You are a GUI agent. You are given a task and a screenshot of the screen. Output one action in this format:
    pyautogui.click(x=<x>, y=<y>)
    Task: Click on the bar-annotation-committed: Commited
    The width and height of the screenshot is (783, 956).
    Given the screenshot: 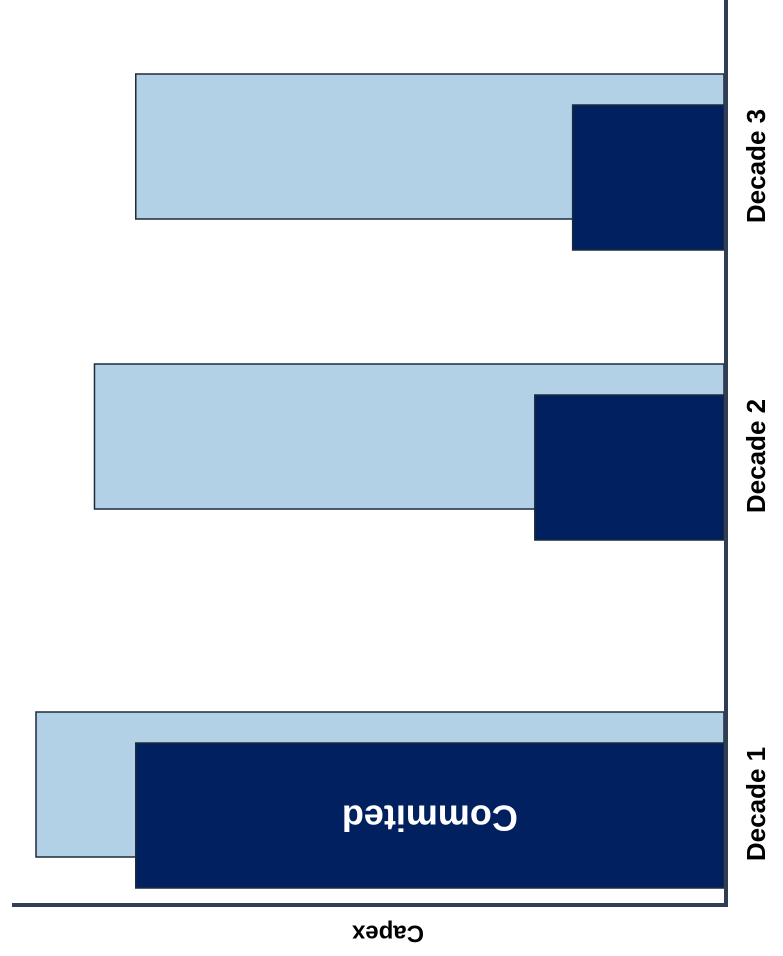 What is the action you would take?
    pyautogui.click(x=430, y=817)
    